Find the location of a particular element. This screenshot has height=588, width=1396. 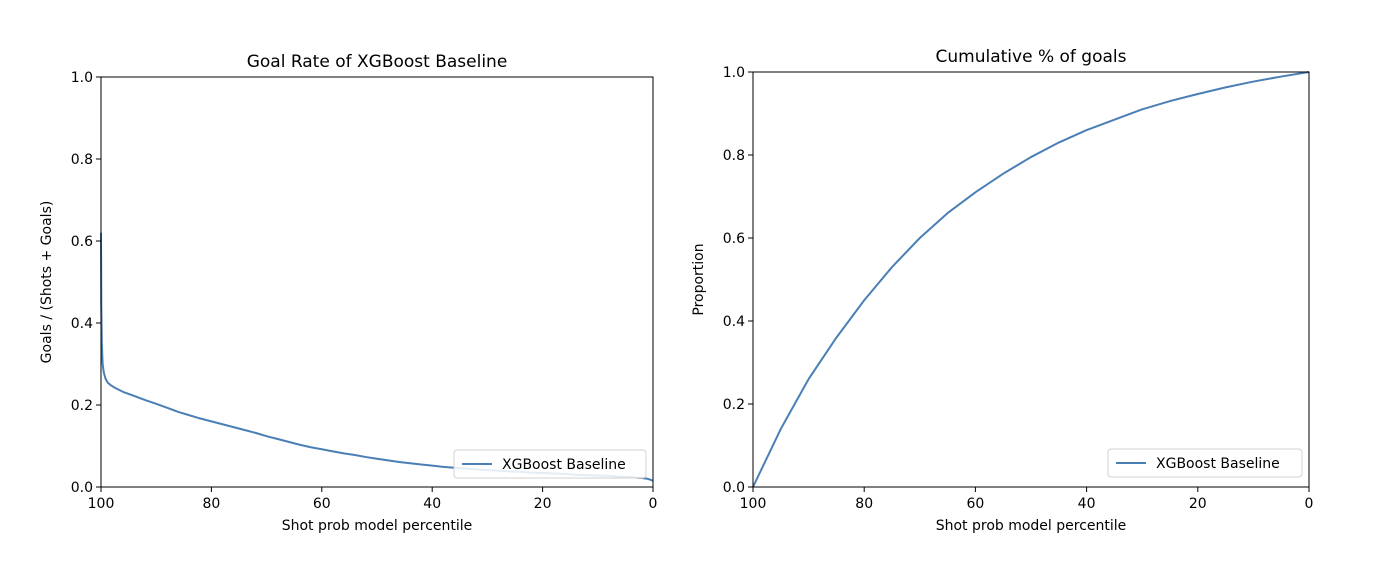

chart-title: Cumulative % of goals is located at coordinates (1031, 57).